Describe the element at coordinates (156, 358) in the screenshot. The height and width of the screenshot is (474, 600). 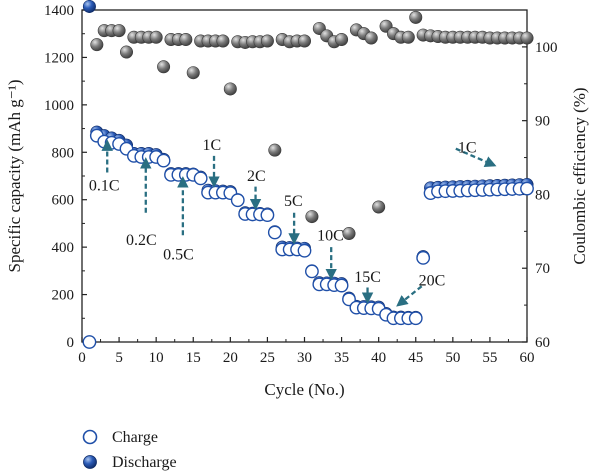
I see `x-tick-label: 10` at that location.